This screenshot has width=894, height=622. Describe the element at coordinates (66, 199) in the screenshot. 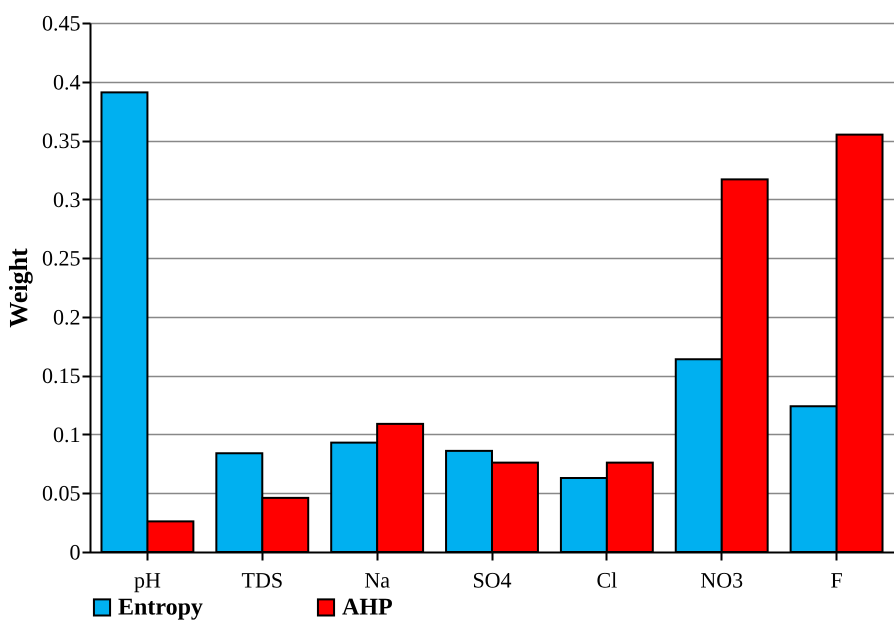

I see `y-tick-label: 0.3` at that location.